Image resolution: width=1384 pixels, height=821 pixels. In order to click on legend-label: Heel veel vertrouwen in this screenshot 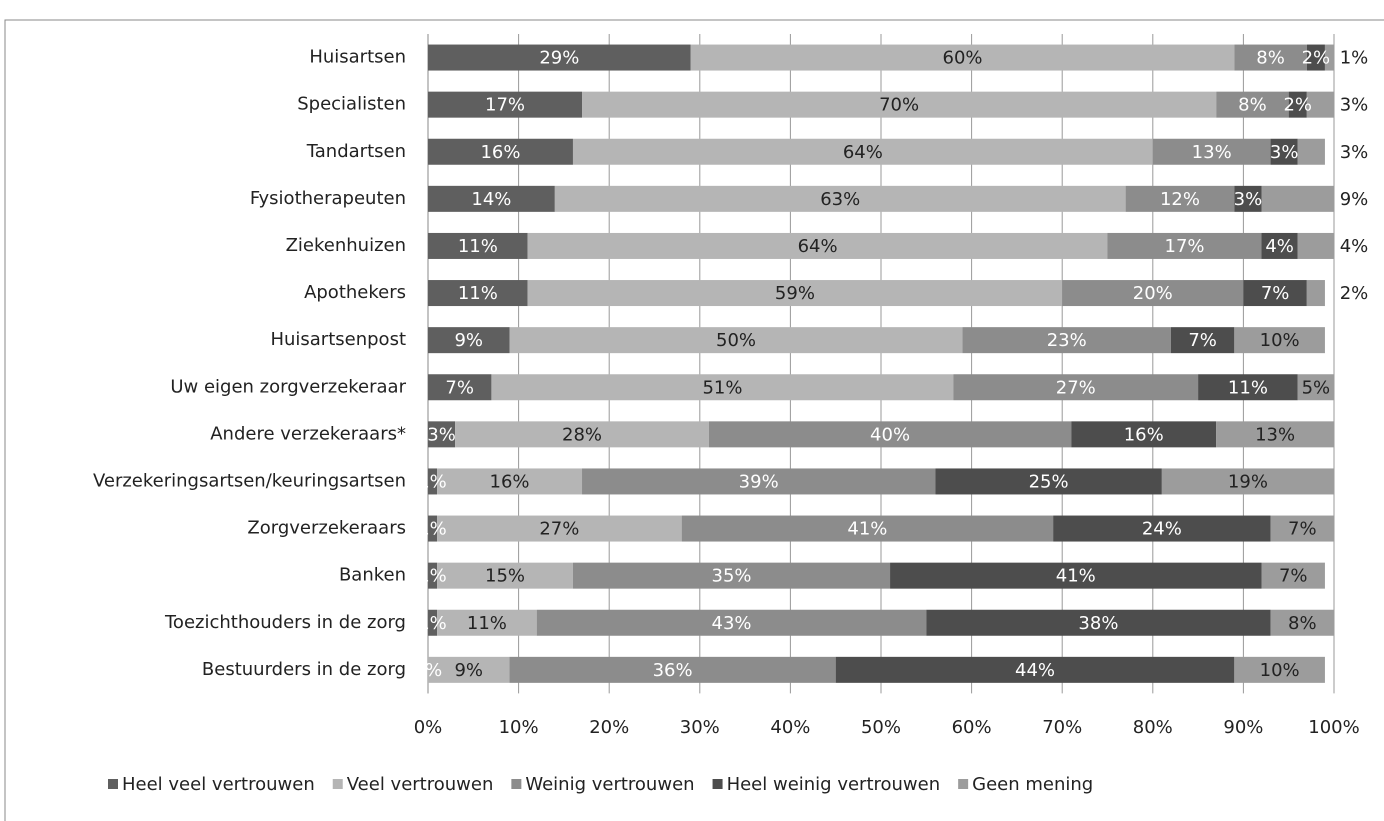, I will do `click(218, 784)`.